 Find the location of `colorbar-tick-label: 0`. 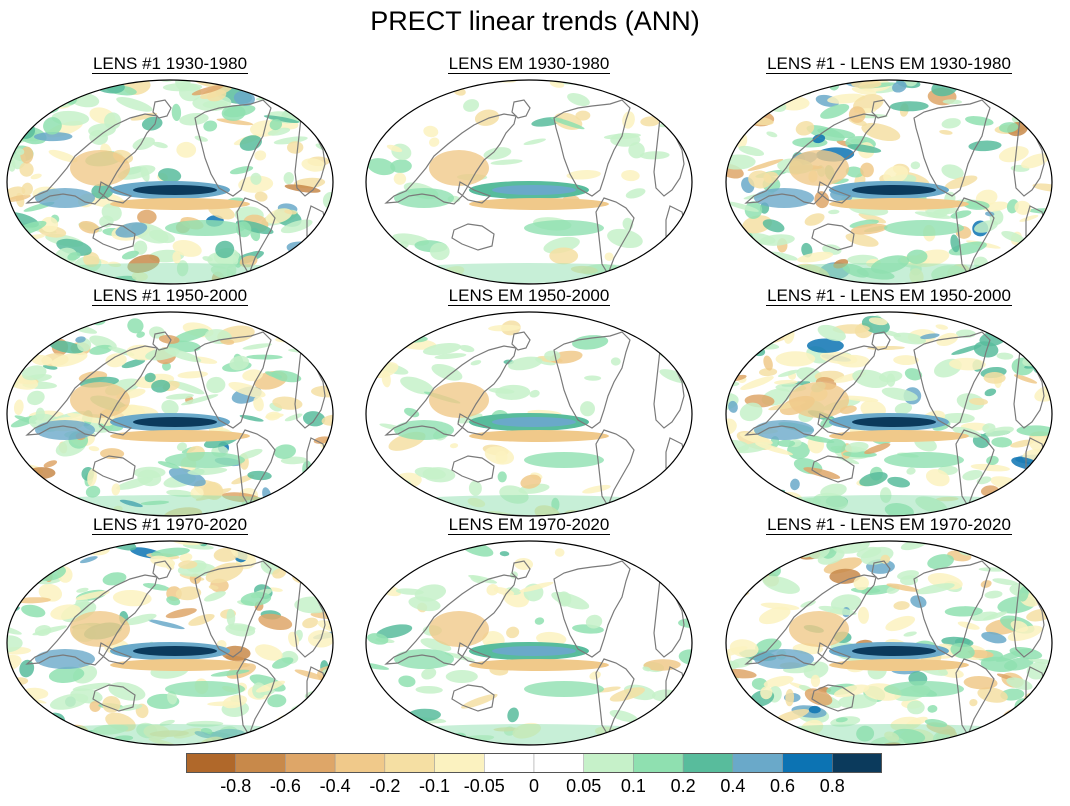

colorbar-tick-label: 0 is located at coordinates (534, 786).